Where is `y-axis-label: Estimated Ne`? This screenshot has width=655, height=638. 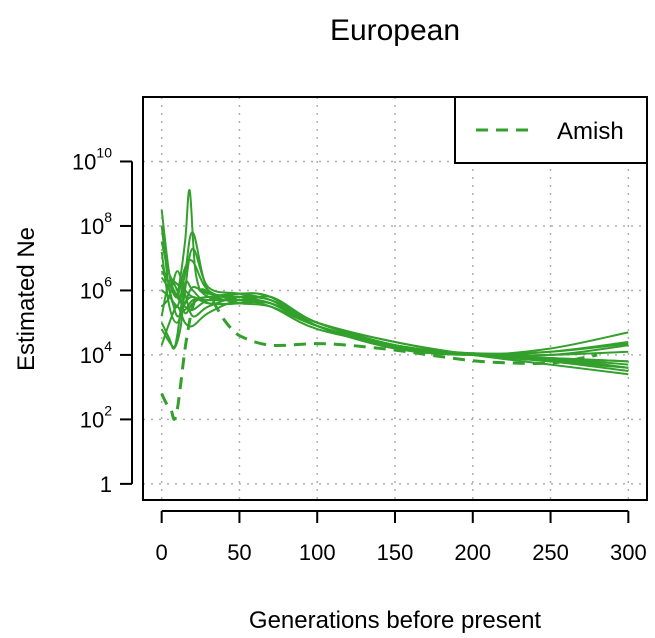 y-axis-label: Estimated Ne is located at coordinates (26, 299).